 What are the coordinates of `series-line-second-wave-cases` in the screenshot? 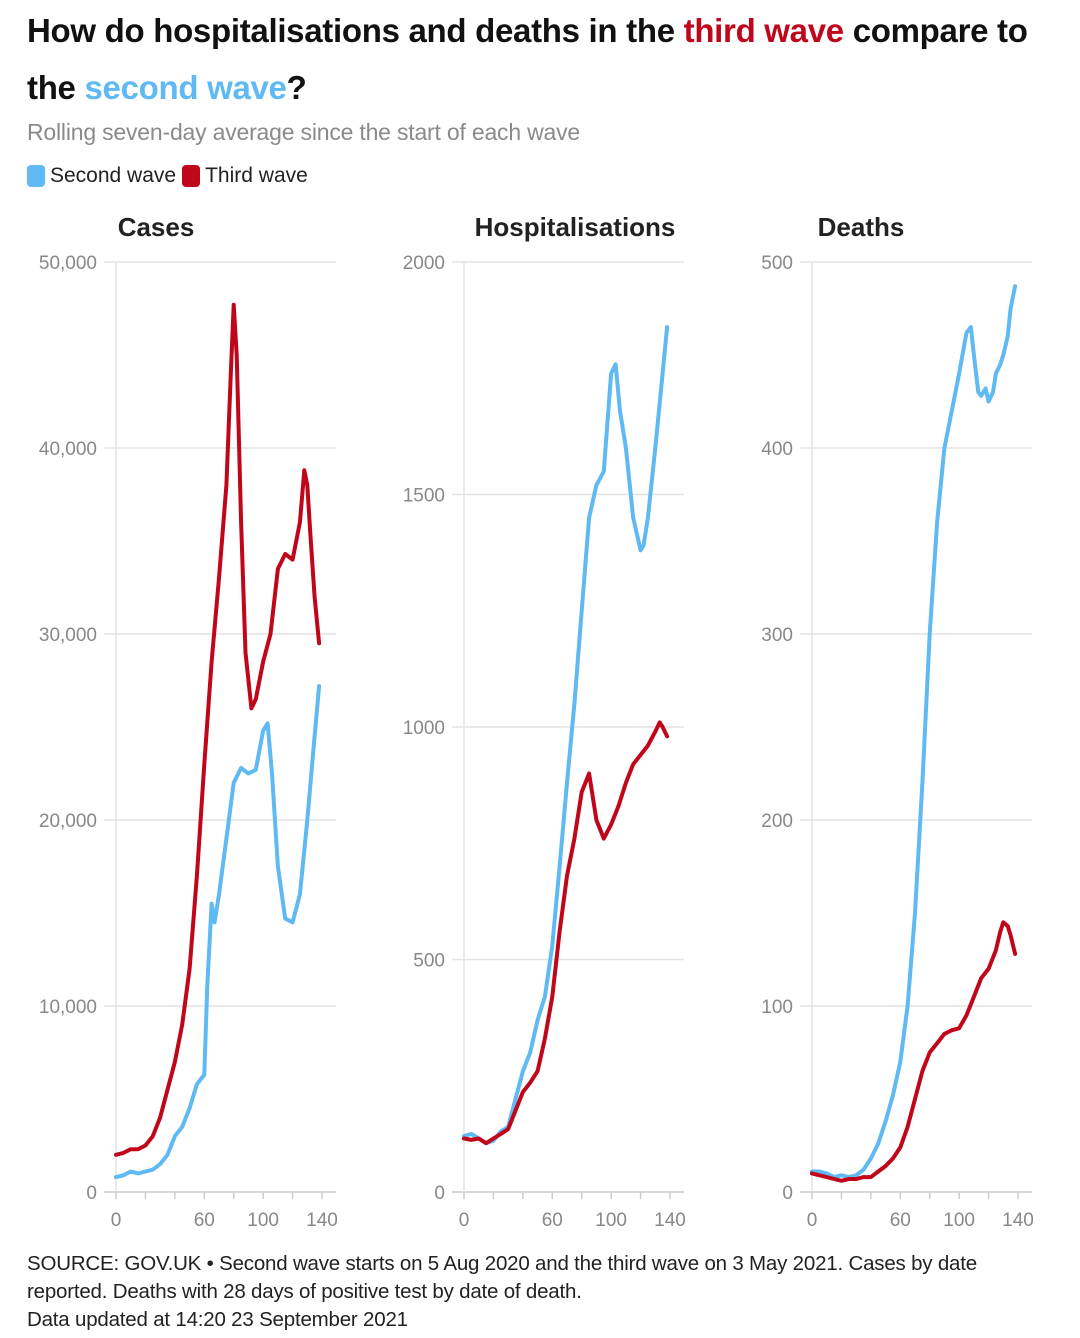 It's located at (218, 932).